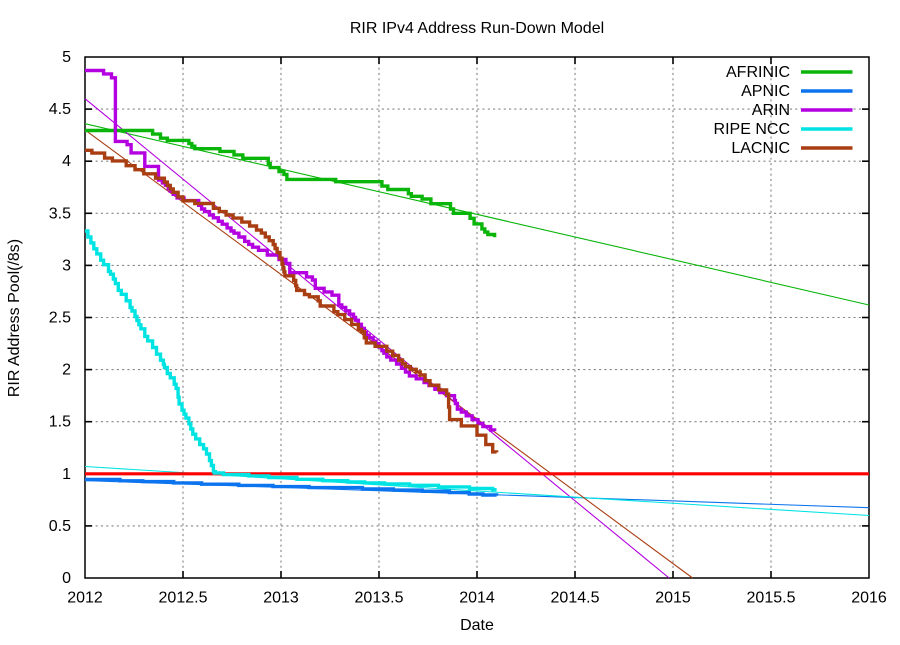 The height and width of the screenshot is (645, 900). Describe the element at coordinates (60, 213) in the screenshot. I see `svg-text: 3.5` at that location.